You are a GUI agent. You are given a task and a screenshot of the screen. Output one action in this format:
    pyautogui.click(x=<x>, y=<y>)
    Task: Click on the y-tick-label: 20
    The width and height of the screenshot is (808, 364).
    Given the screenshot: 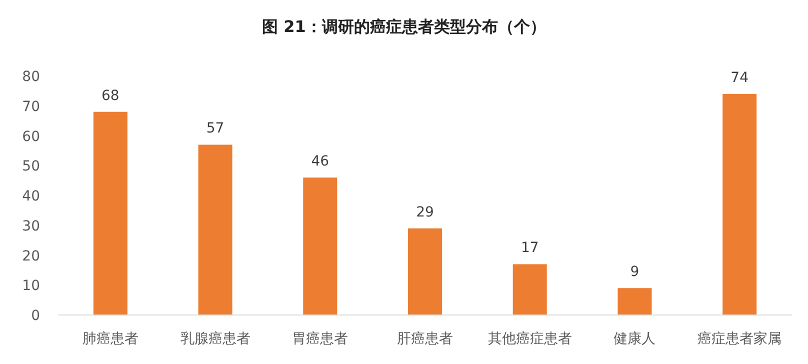 What is the action you would take?
    pyautogui.click(x=31, y=256)
    